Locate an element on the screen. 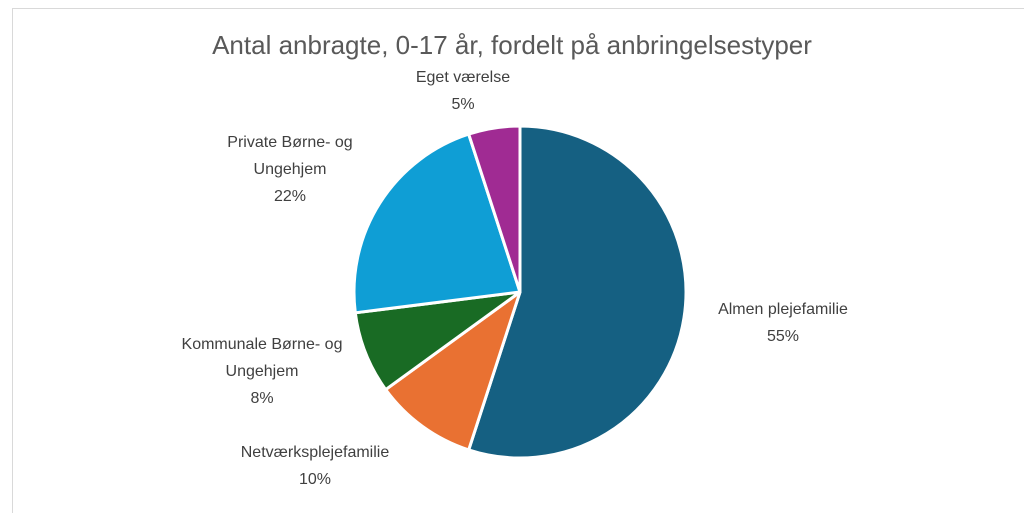  value-label: 55% is located at coordinates (783, 336).